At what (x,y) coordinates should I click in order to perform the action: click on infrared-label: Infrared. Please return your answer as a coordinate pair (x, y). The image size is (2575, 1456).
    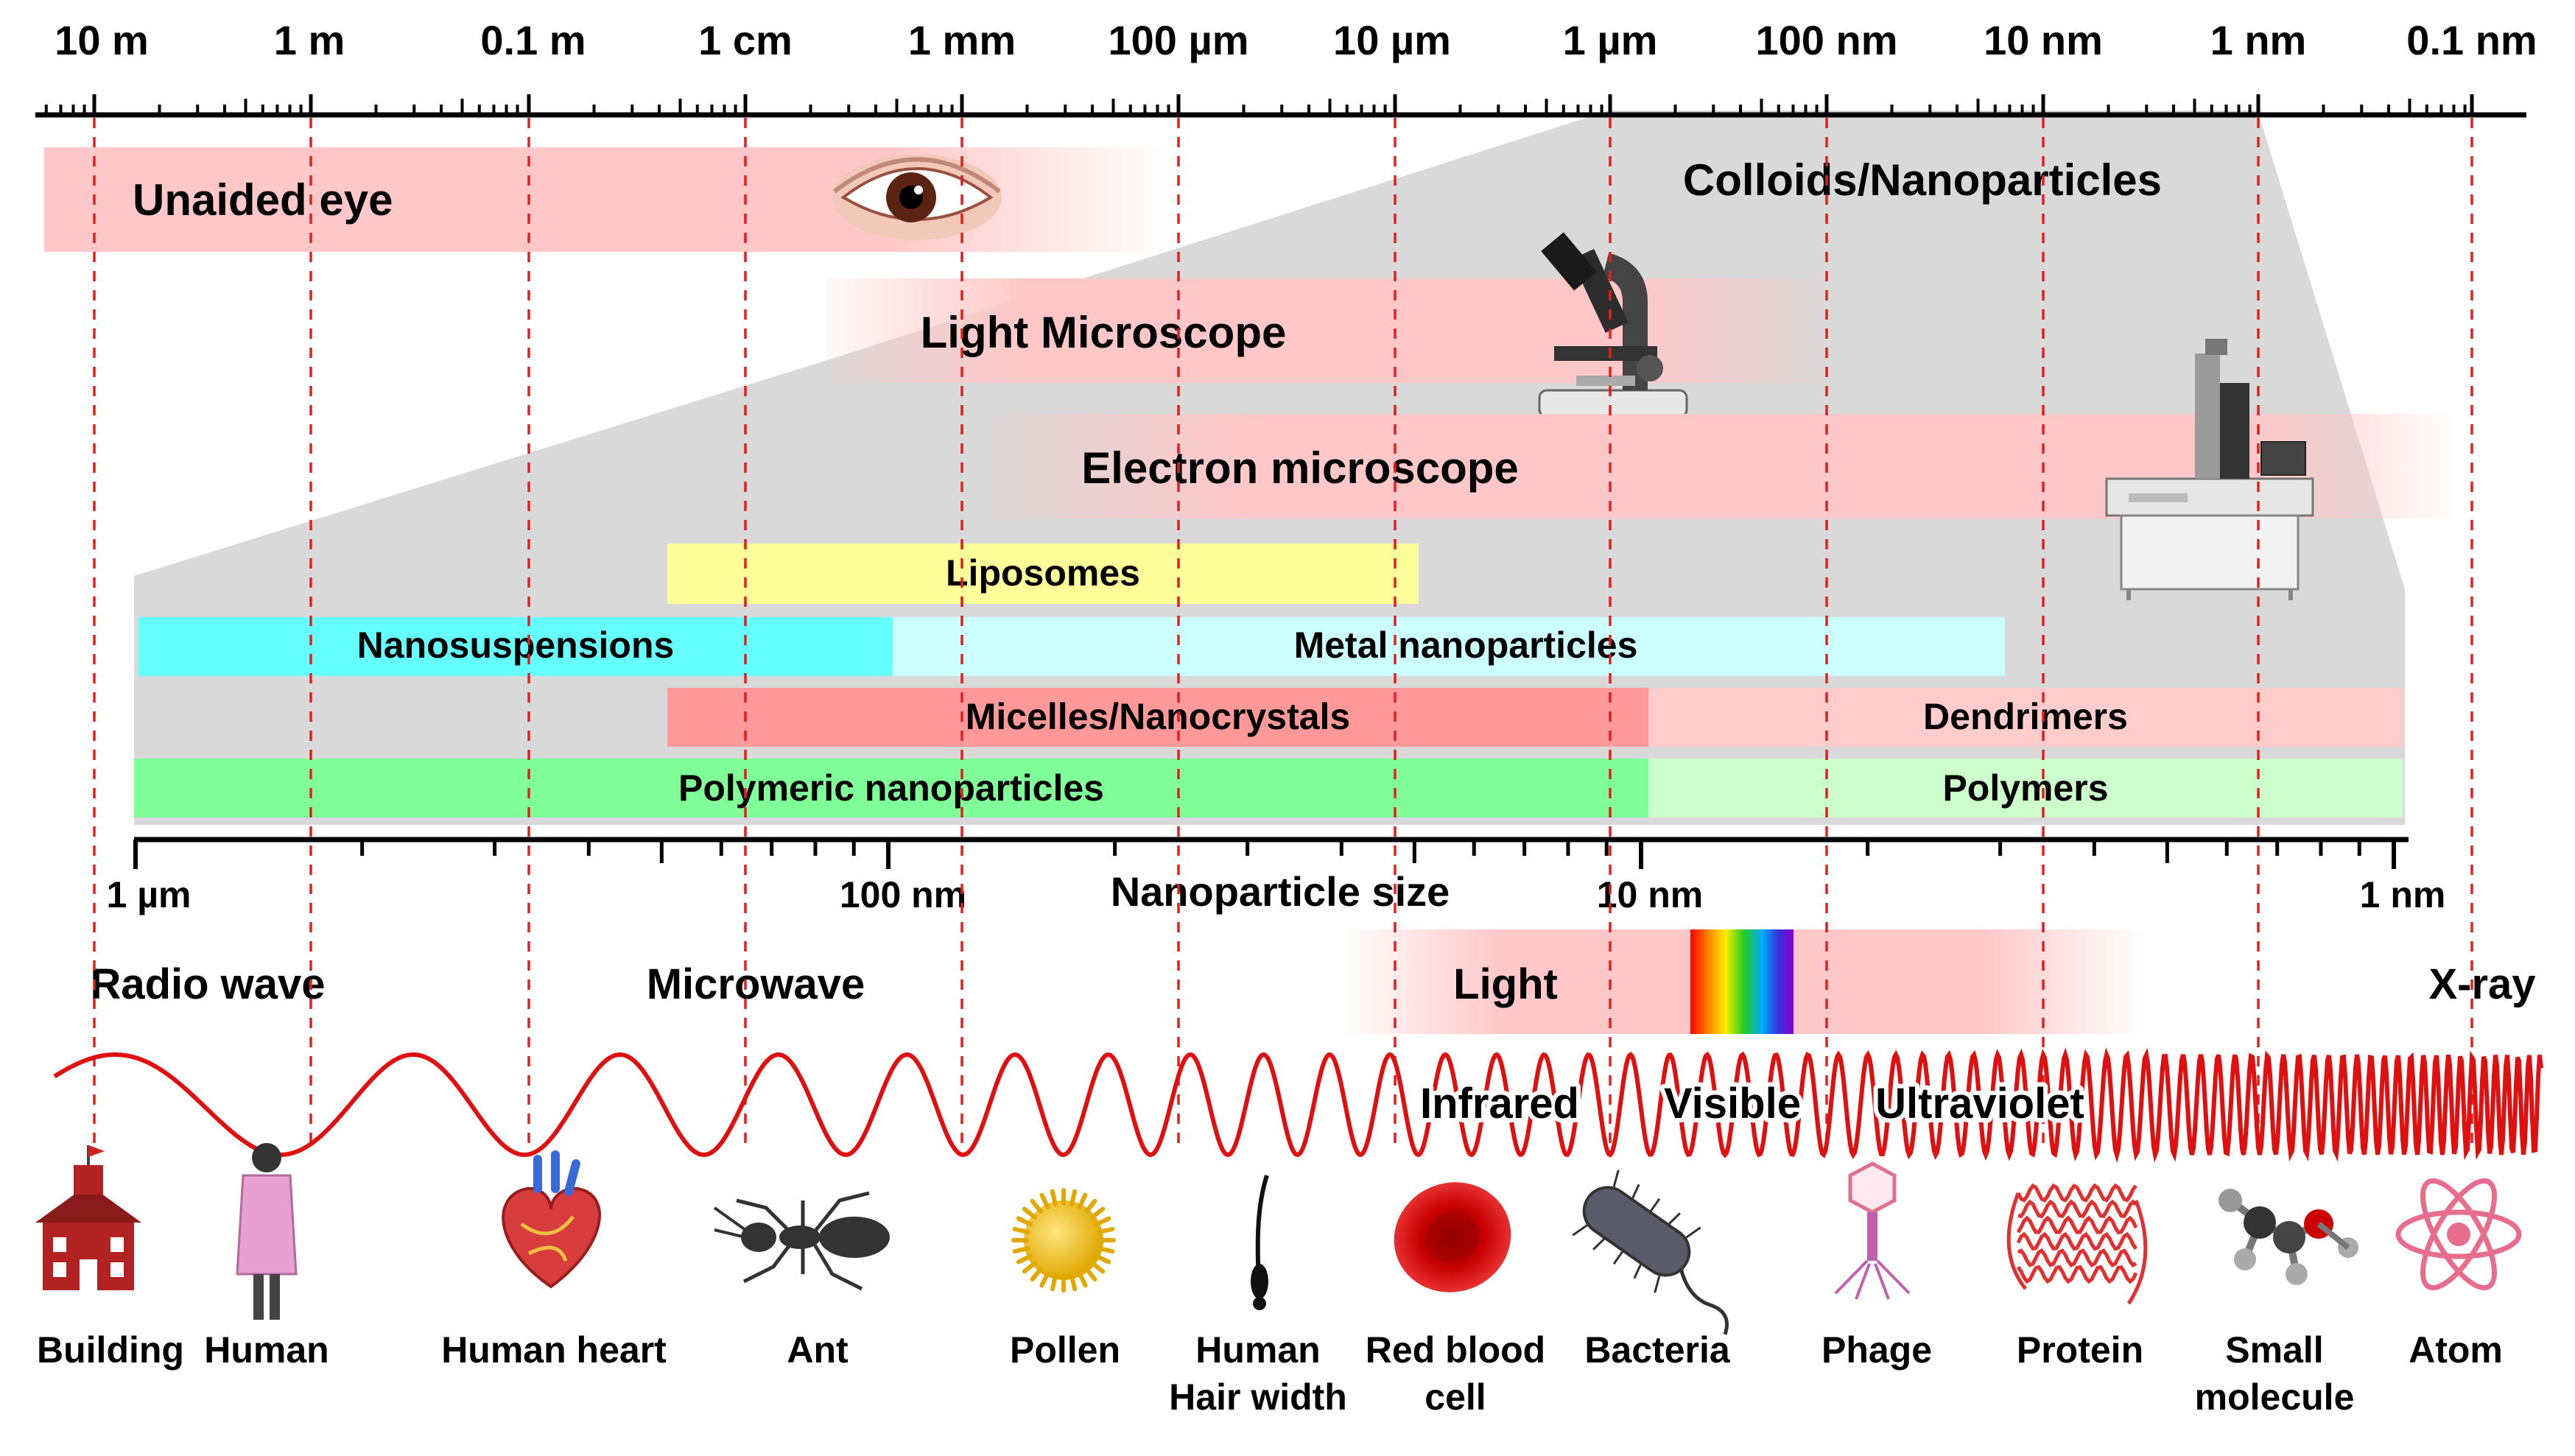
    Looking at the image, I should click on (1499, 1104).